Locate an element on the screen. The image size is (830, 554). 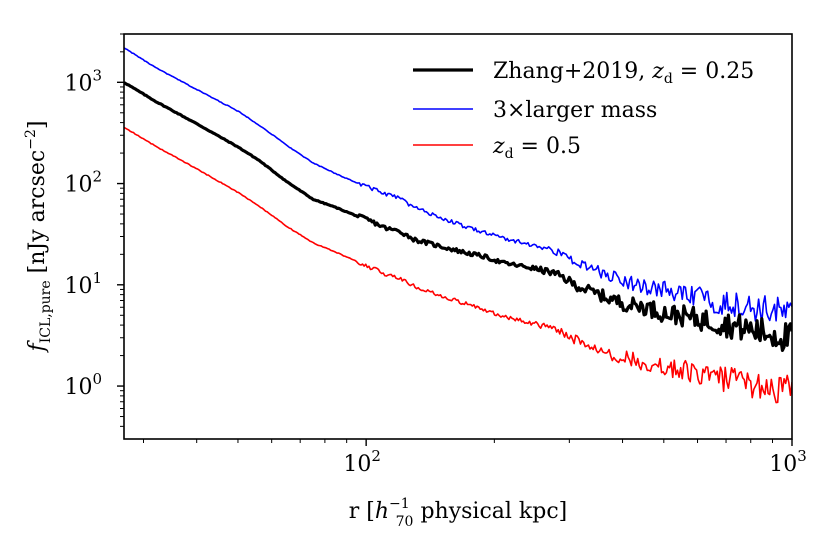
legend-entry-zhang: Zhang+2019, zd = 0.25 is located at coordinates (583, 73).